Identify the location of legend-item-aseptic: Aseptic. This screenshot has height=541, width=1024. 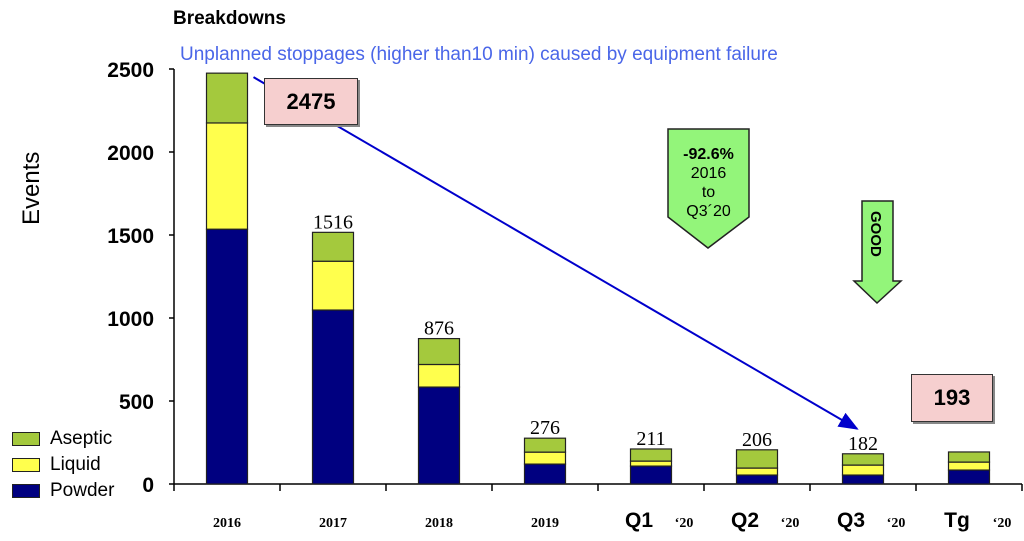
(63, 439).